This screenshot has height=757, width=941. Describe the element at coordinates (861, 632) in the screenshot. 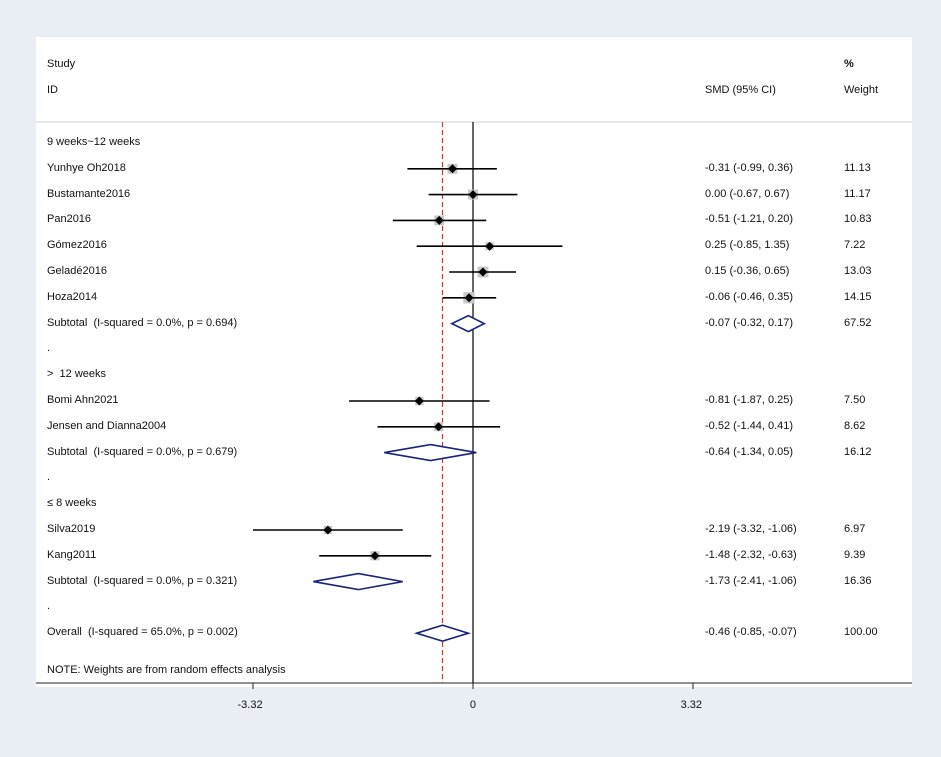

I see `weight-text: 100.00` at that location.